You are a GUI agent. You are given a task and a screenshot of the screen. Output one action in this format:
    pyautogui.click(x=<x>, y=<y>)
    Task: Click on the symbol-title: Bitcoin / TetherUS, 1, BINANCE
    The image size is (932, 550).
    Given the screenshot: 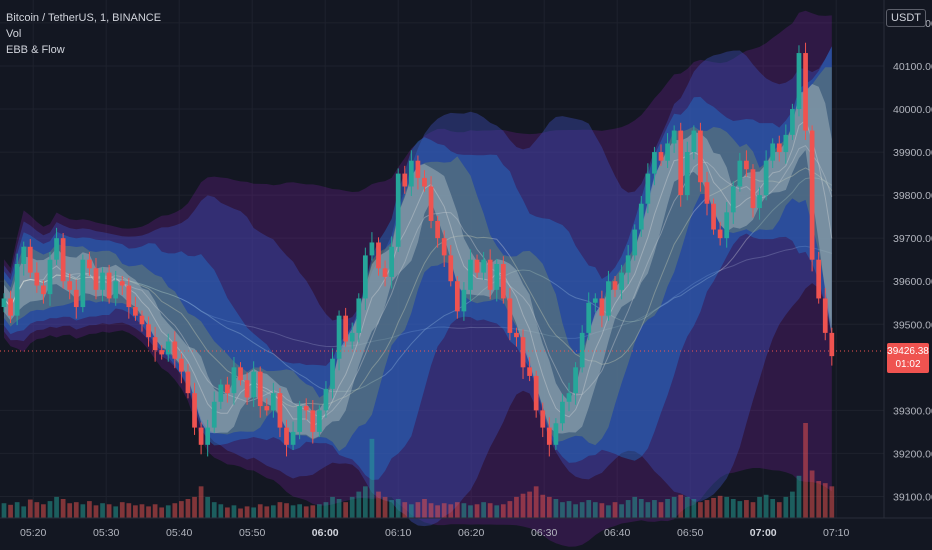 What is the action you would take?
    pyautogui.click(x=84, y=18)
    